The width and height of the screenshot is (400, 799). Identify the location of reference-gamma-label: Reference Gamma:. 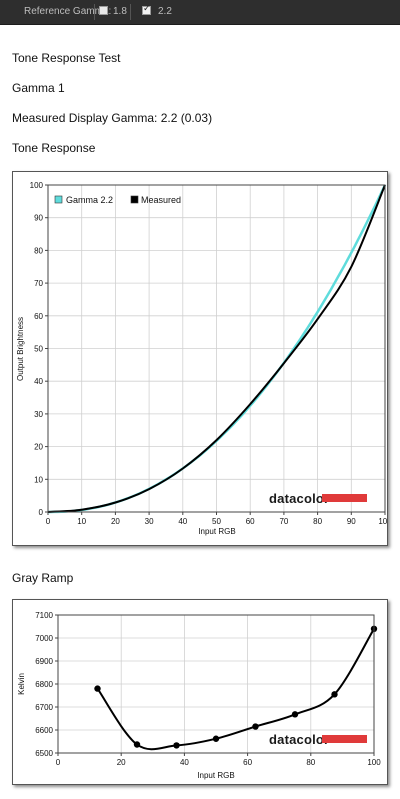
(68, 11).